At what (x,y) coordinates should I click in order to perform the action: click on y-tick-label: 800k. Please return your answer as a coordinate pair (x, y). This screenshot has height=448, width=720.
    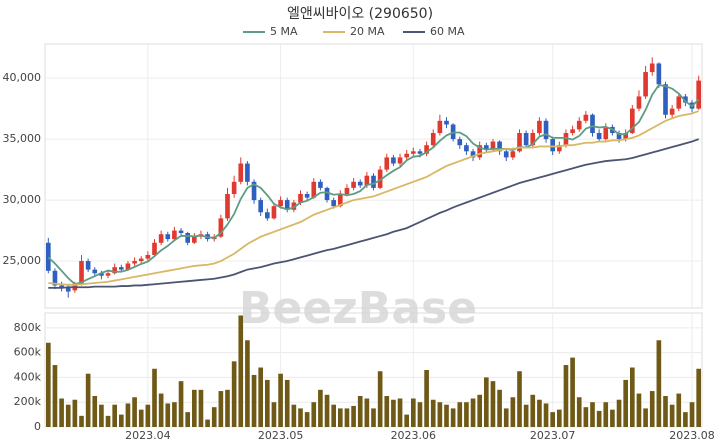
    Looking at the image, I should click on (28, 327).